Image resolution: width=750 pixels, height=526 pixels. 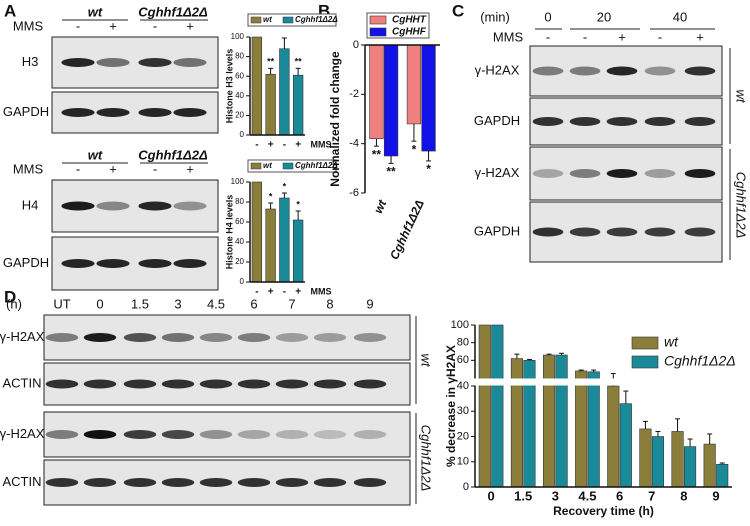 What do you see at coordinates (239, 221) in the screenshot?
I see `y-tick-label: 60` at bounding box center [239, 221].